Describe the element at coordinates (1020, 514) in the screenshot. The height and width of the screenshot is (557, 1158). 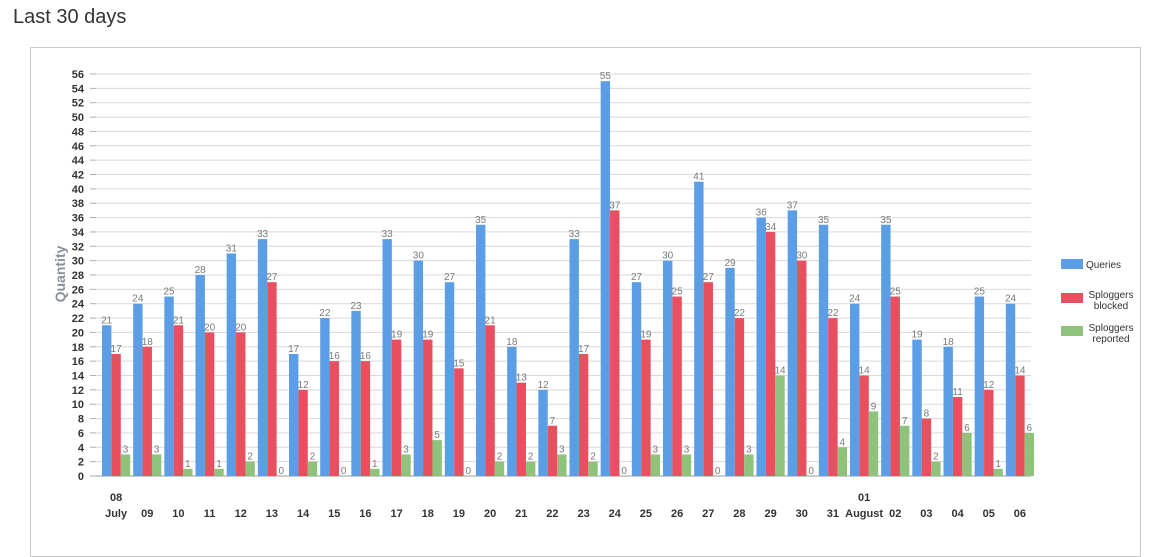
I see `x-tick-label: 06` at that location.